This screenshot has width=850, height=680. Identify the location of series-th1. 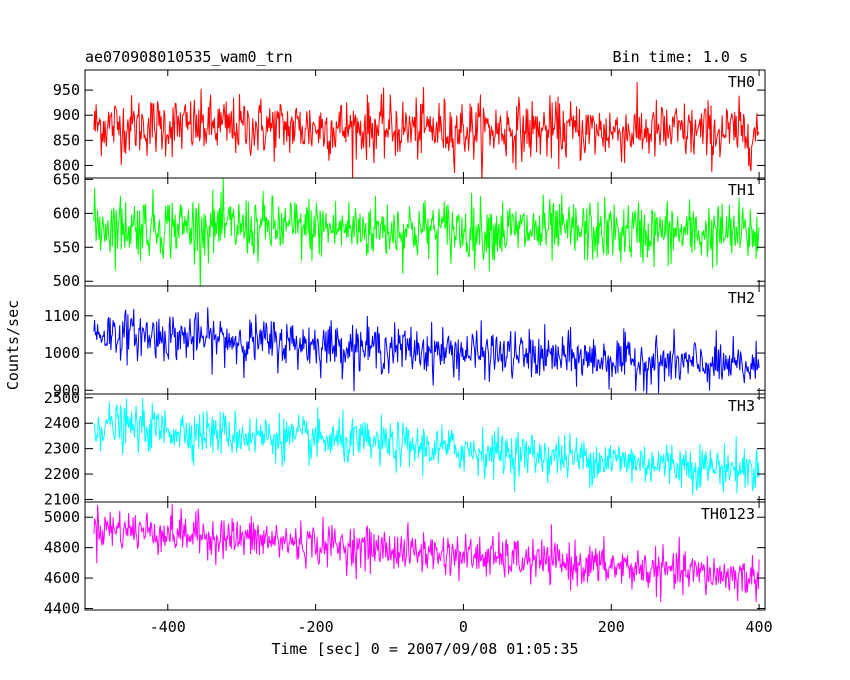
(426, 232).